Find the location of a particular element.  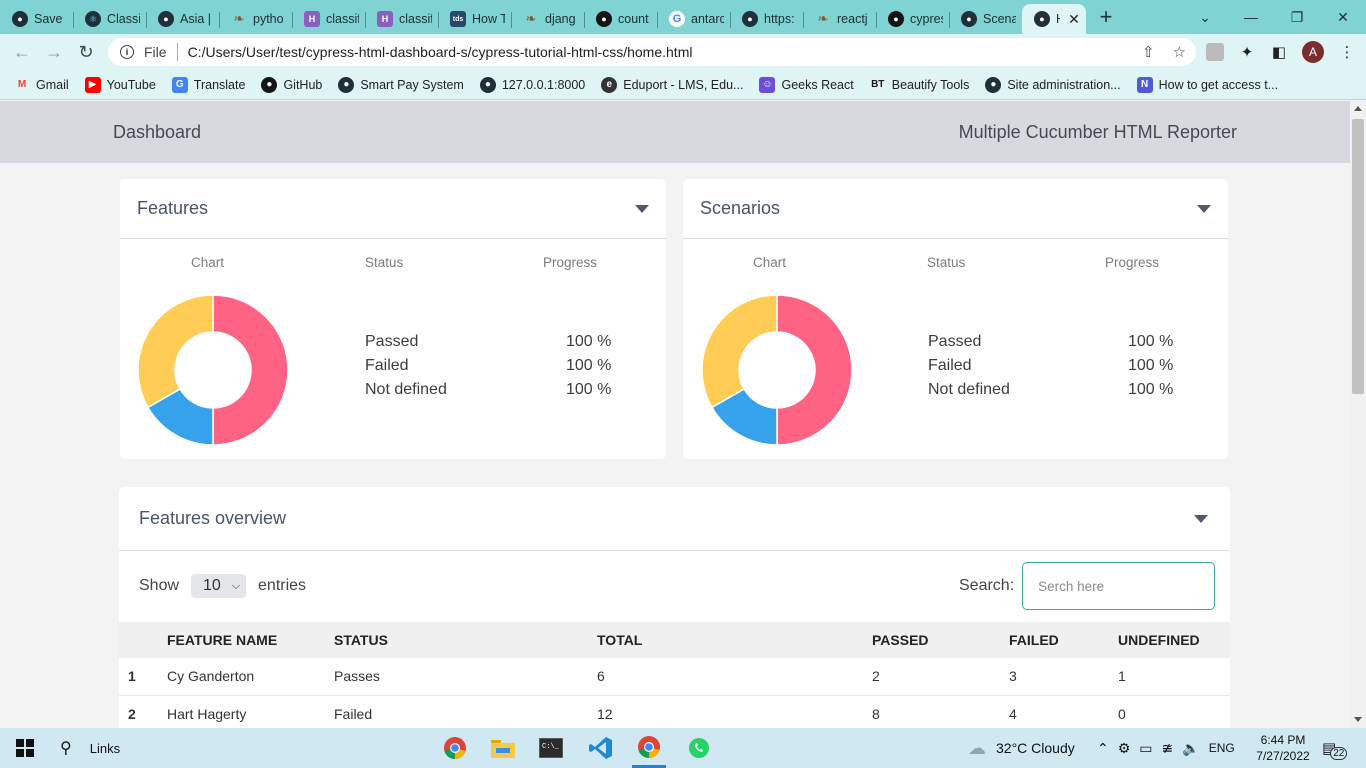

browser-tab: ● cypres is located at coordinates (912, 19).